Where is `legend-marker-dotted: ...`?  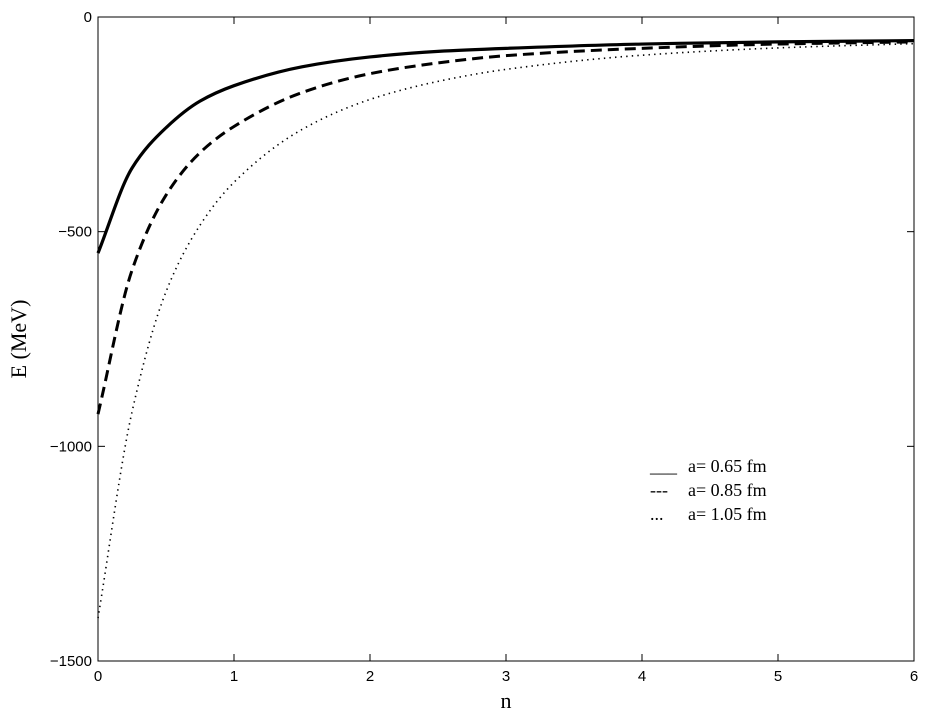 legend-marker-dotted: ... is located at coordinates (657, 514).